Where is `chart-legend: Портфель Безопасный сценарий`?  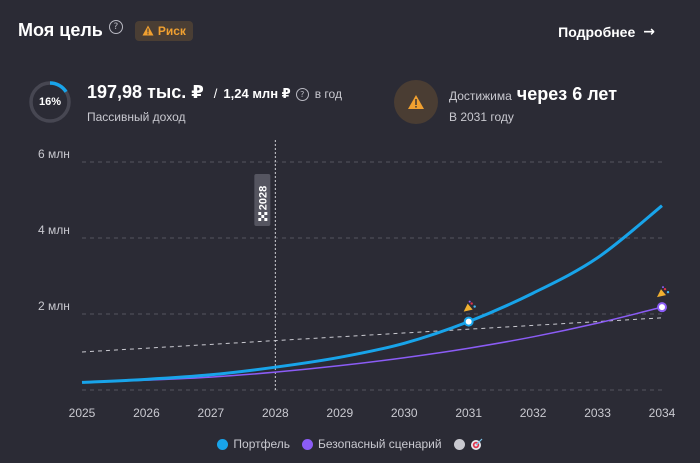 chart-legend: Портфель Безопасный сценарий is located at coordinates (350, 444).